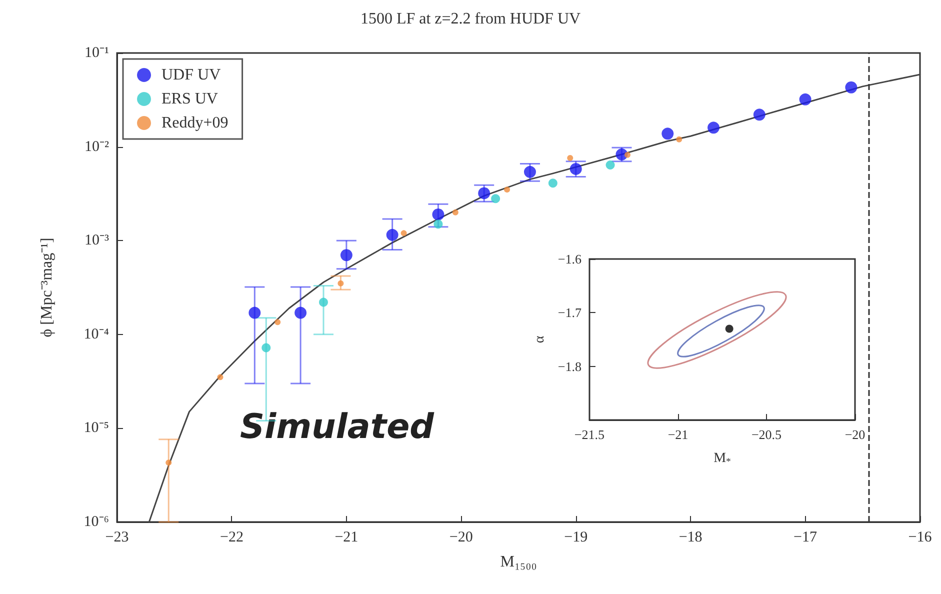  Describe the element at coordinates (47, 288) in the screenshot. I see `y-axis-title: ϕ [Mpc⁻³mag⁻¹]` at that location.